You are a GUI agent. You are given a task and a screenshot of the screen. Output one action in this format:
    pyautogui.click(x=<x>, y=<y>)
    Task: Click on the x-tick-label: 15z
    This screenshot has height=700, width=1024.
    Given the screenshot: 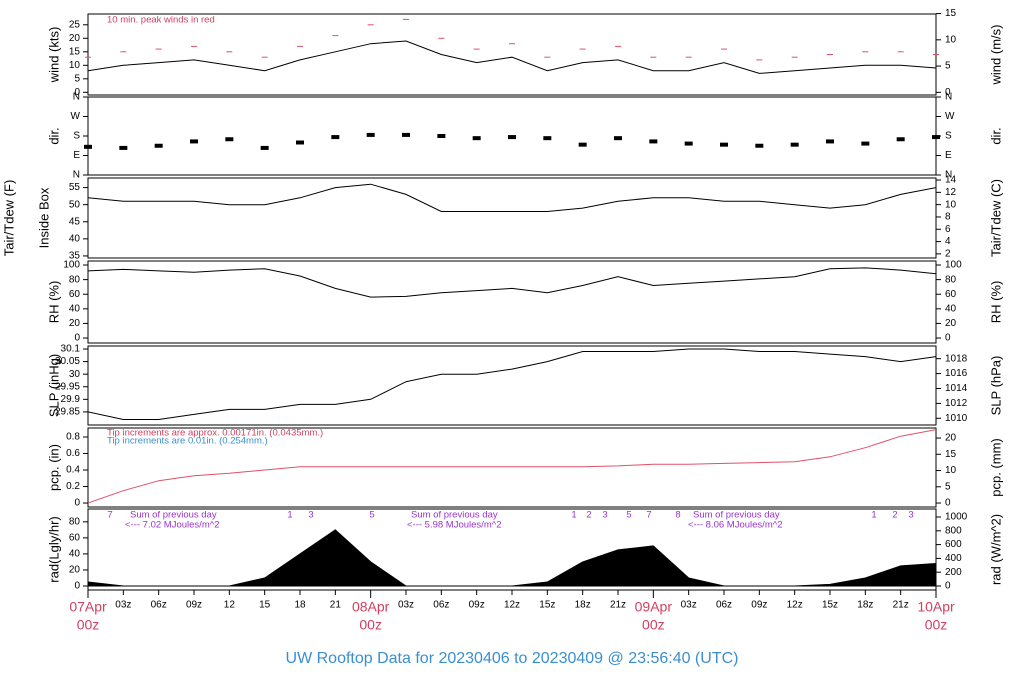 What is the action you would take?
    pyautogui.click(x=830, y=605)
    